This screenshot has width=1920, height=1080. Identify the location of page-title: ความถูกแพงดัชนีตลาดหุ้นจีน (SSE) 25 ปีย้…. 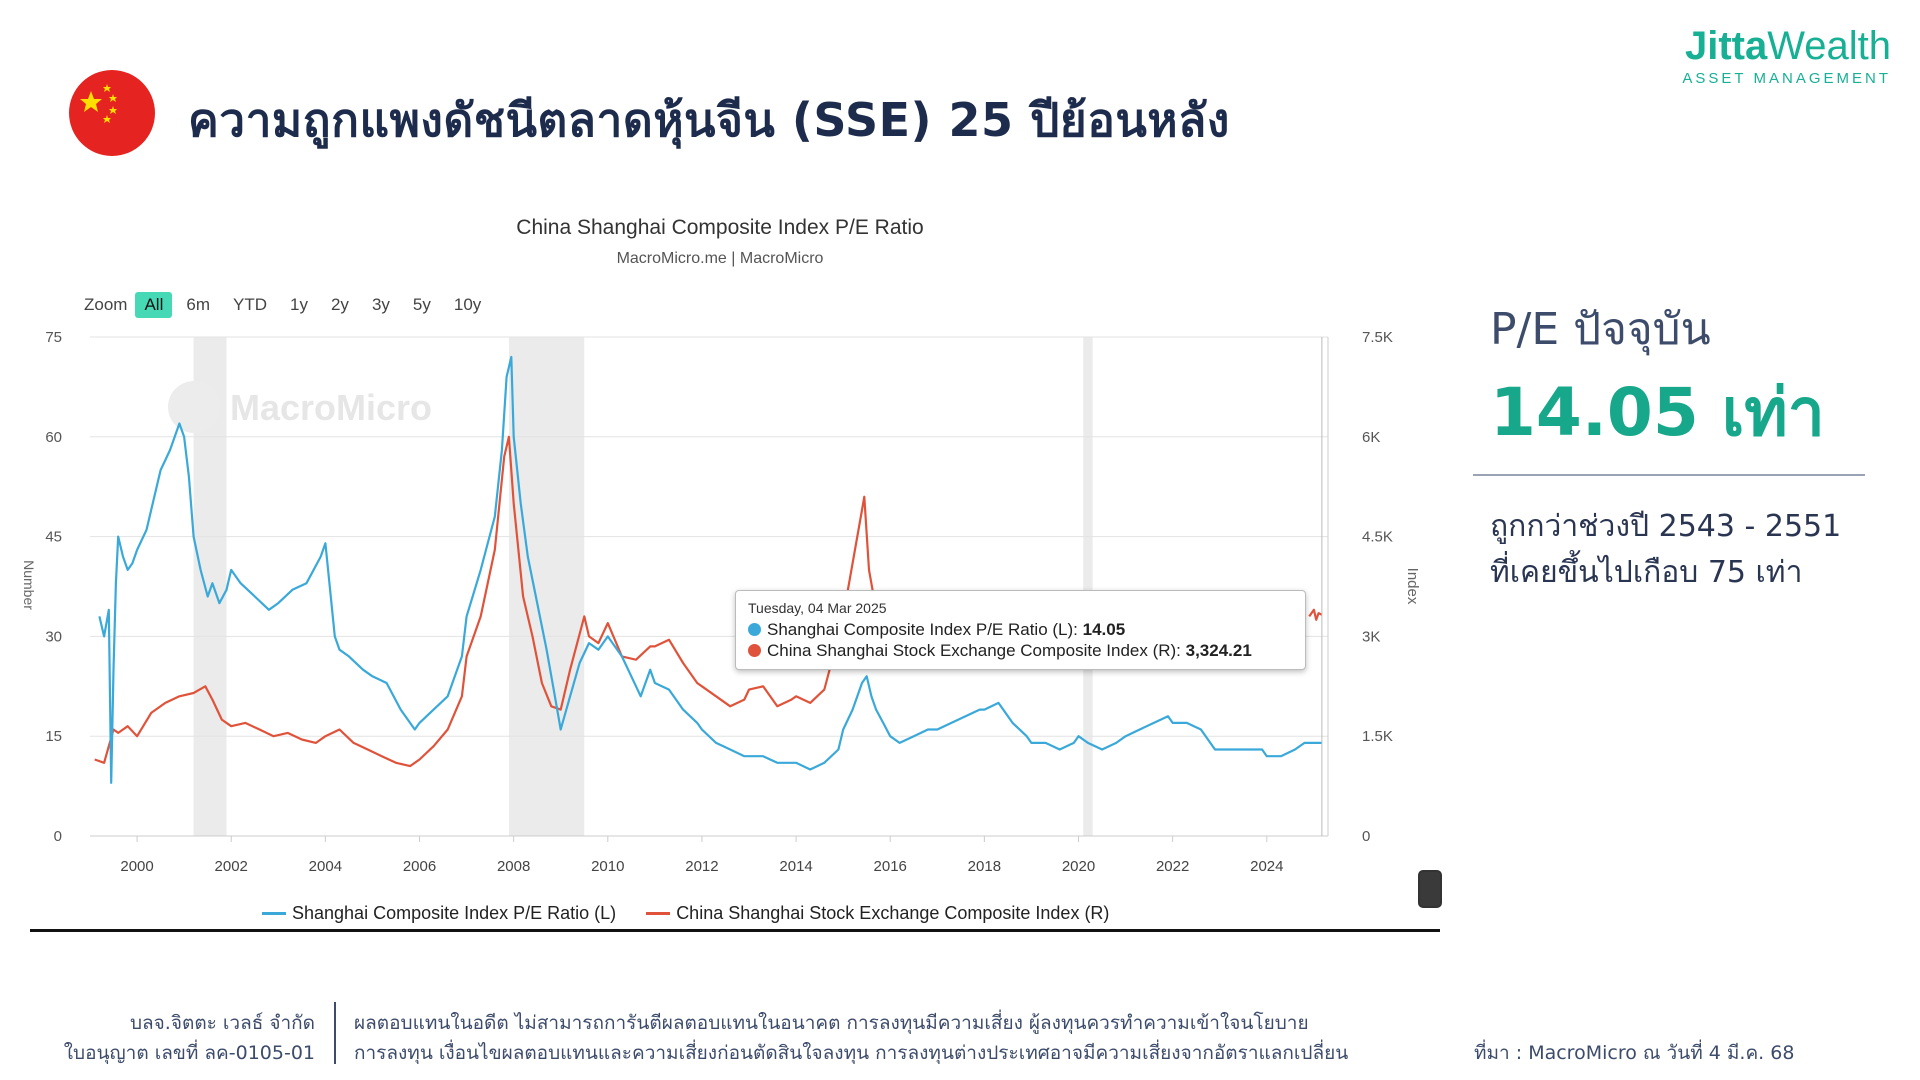
(709, 120).